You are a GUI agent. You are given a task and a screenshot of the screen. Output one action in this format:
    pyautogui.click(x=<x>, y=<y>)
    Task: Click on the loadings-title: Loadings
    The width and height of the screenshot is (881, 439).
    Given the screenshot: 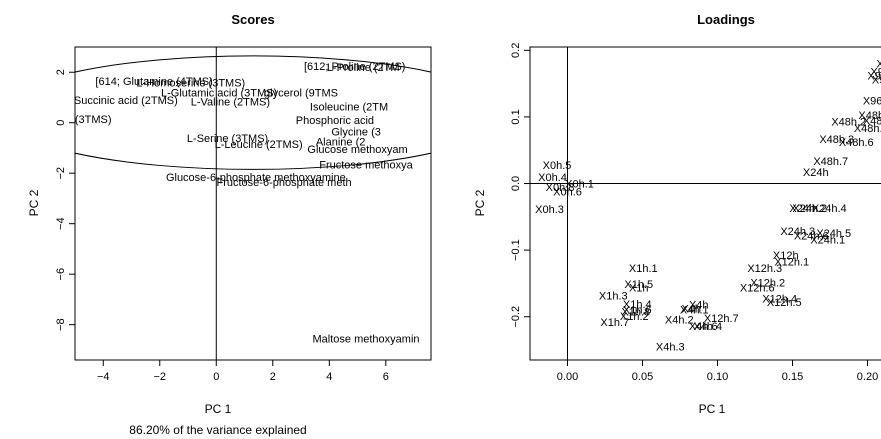 What is the action you would take?
    pyautogui.click(x=726, y=19)
    